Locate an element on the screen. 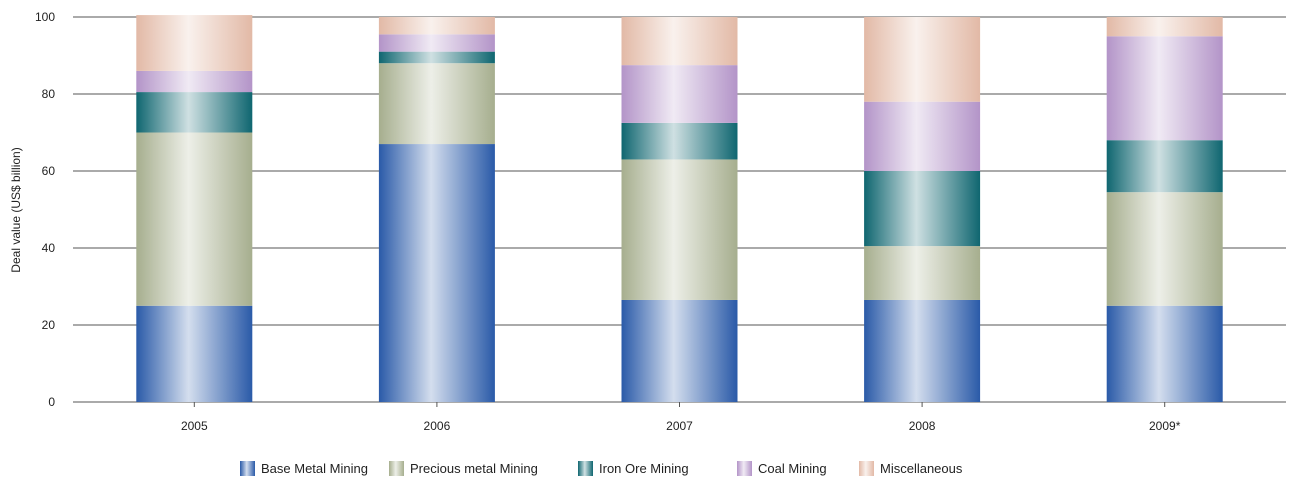  bar-precious-metal-mining-2007 is located at coordinates (679, 229).